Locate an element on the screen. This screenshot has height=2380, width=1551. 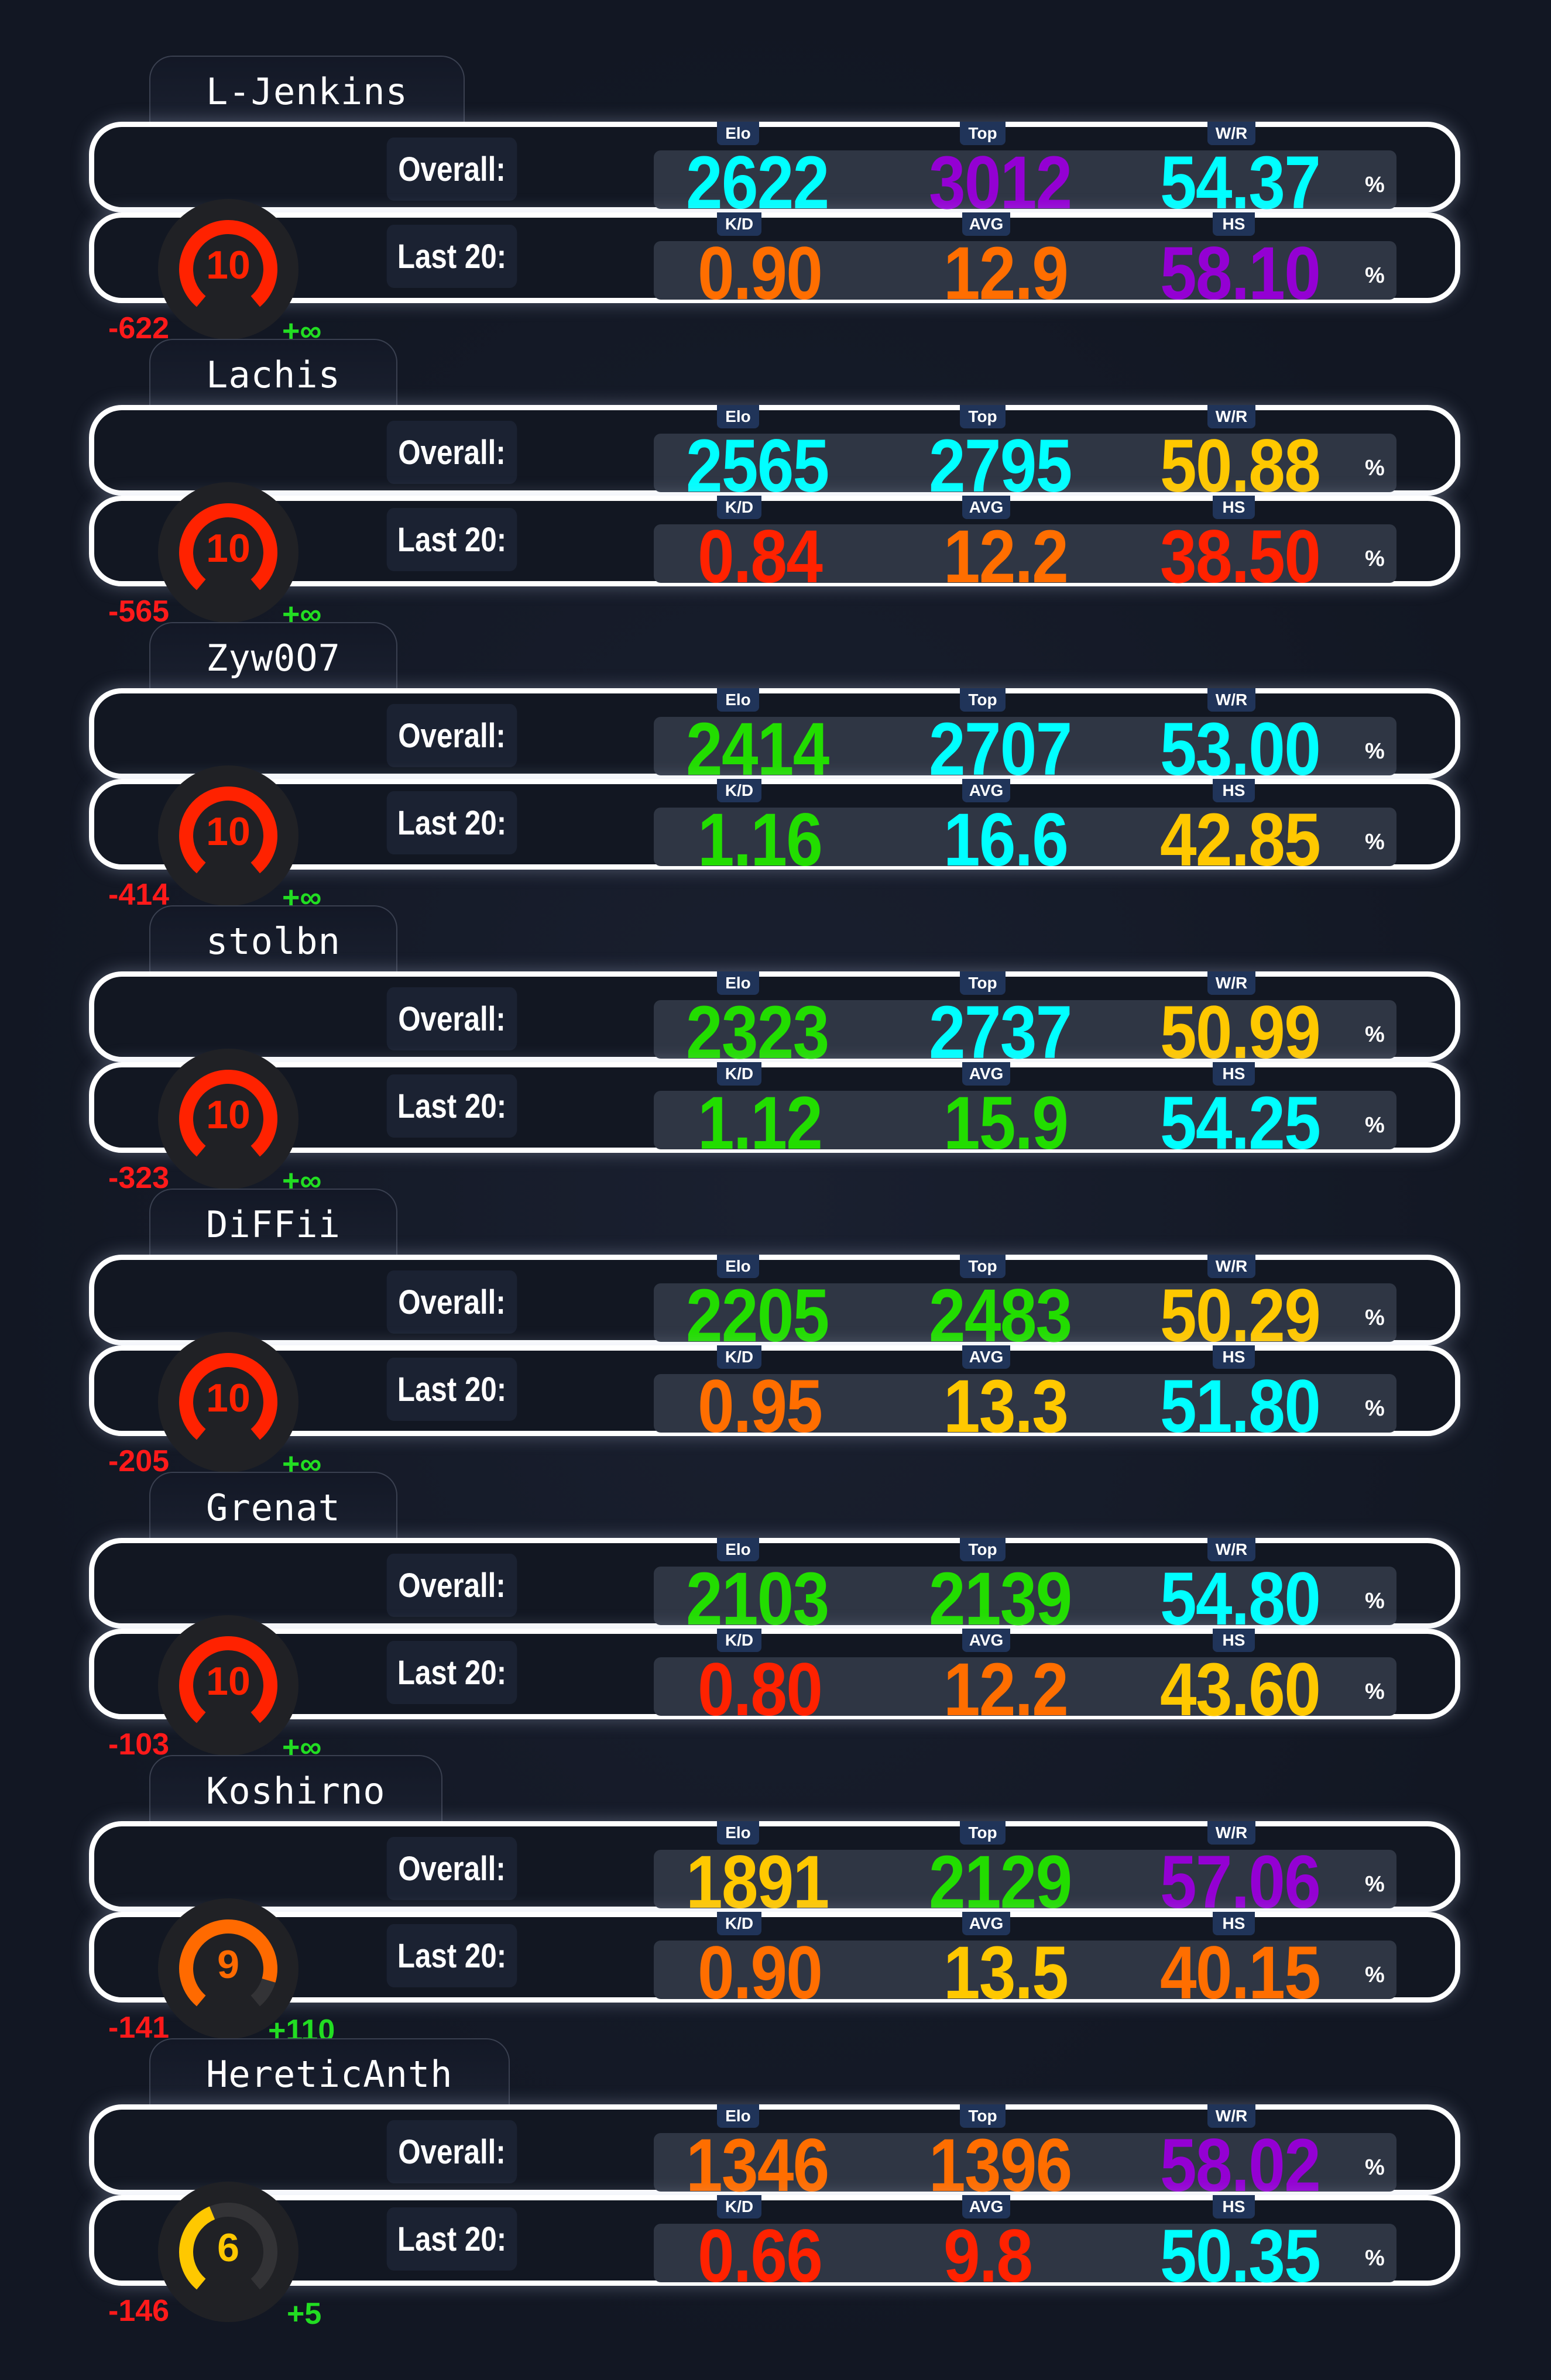
overall-stat-box: 2414 2707 53.00 % is located at coordinates (1025, 749).